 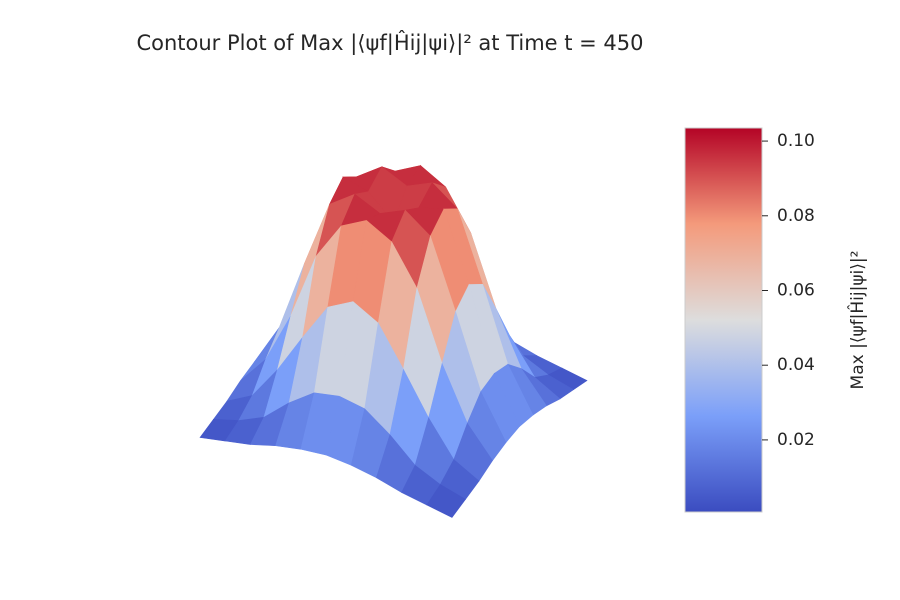 What do you see at coordinates (857, 320) in the screenshot?
I see `colorbar-label: Max |⟨ψf|Ĥij|ψi⟩|²` at bounding box center [857, 320].